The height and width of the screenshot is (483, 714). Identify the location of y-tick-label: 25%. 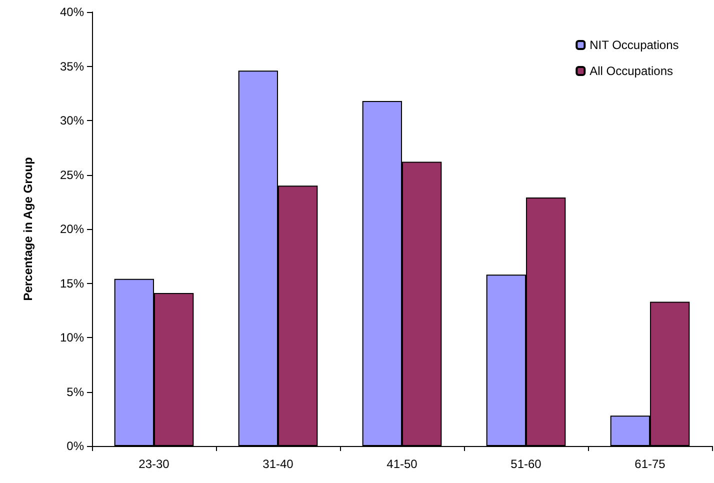
(72, 175).